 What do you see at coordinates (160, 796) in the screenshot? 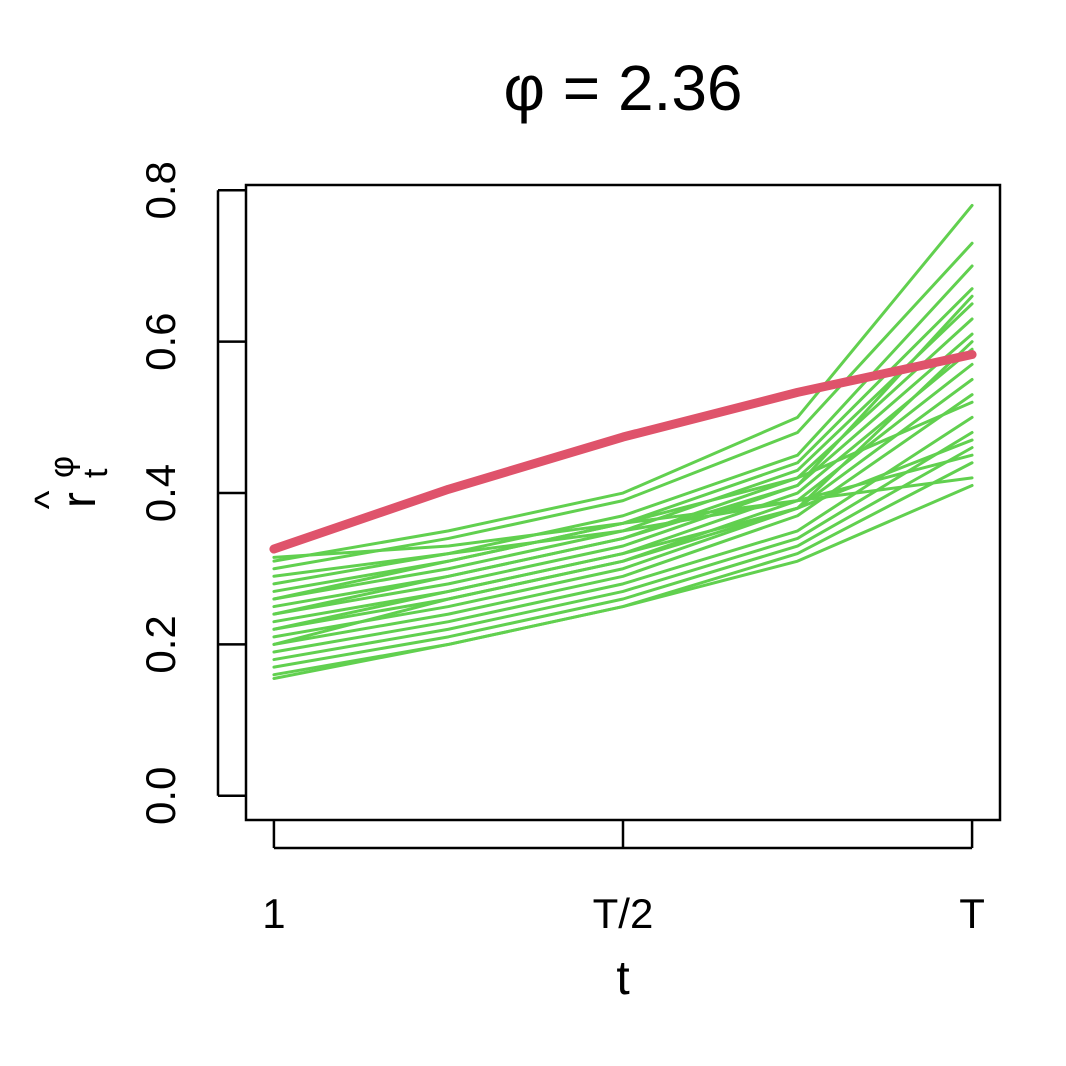
I see `y-tick-label: 0.0` at bounding box center [160, 796].